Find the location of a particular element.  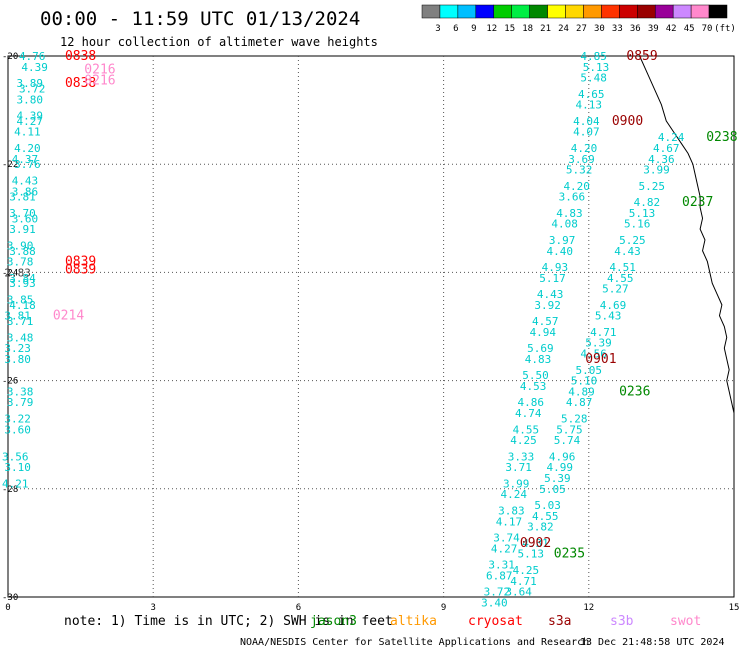

swh-value: 3.48 is located at coordinates (20, 337).